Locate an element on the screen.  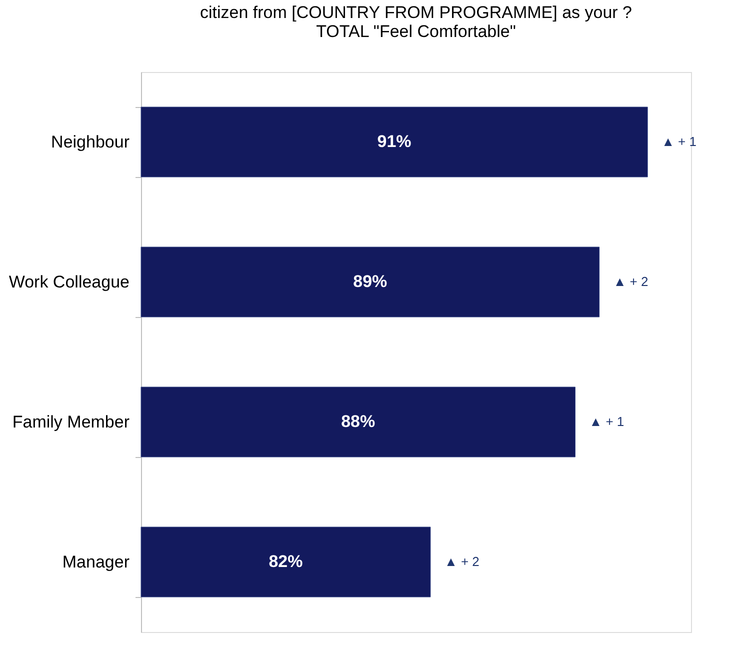
text: citizen from [COUNTRY FROM PROGRAMME] as your ? is located at coordinates (416, 12).